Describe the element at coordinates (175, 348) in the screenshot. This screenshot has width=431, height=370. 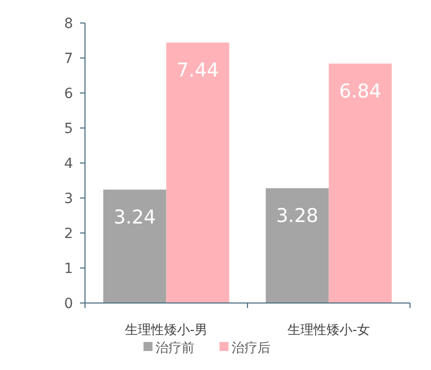
I see `legend-label: 治疗前` at that location.